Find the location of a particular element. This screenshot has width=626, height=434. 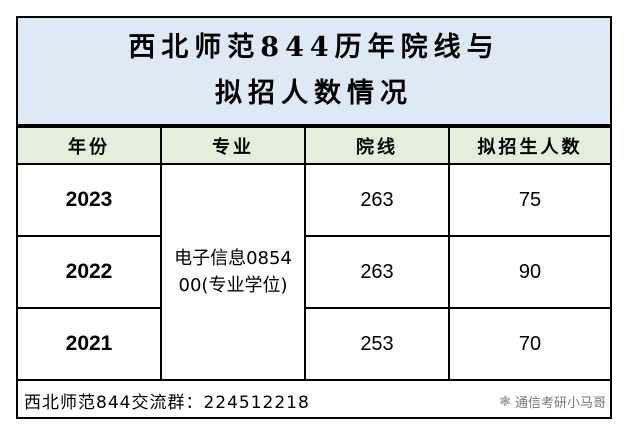

quota-cell: 75 is located at coordinates (529, 200).